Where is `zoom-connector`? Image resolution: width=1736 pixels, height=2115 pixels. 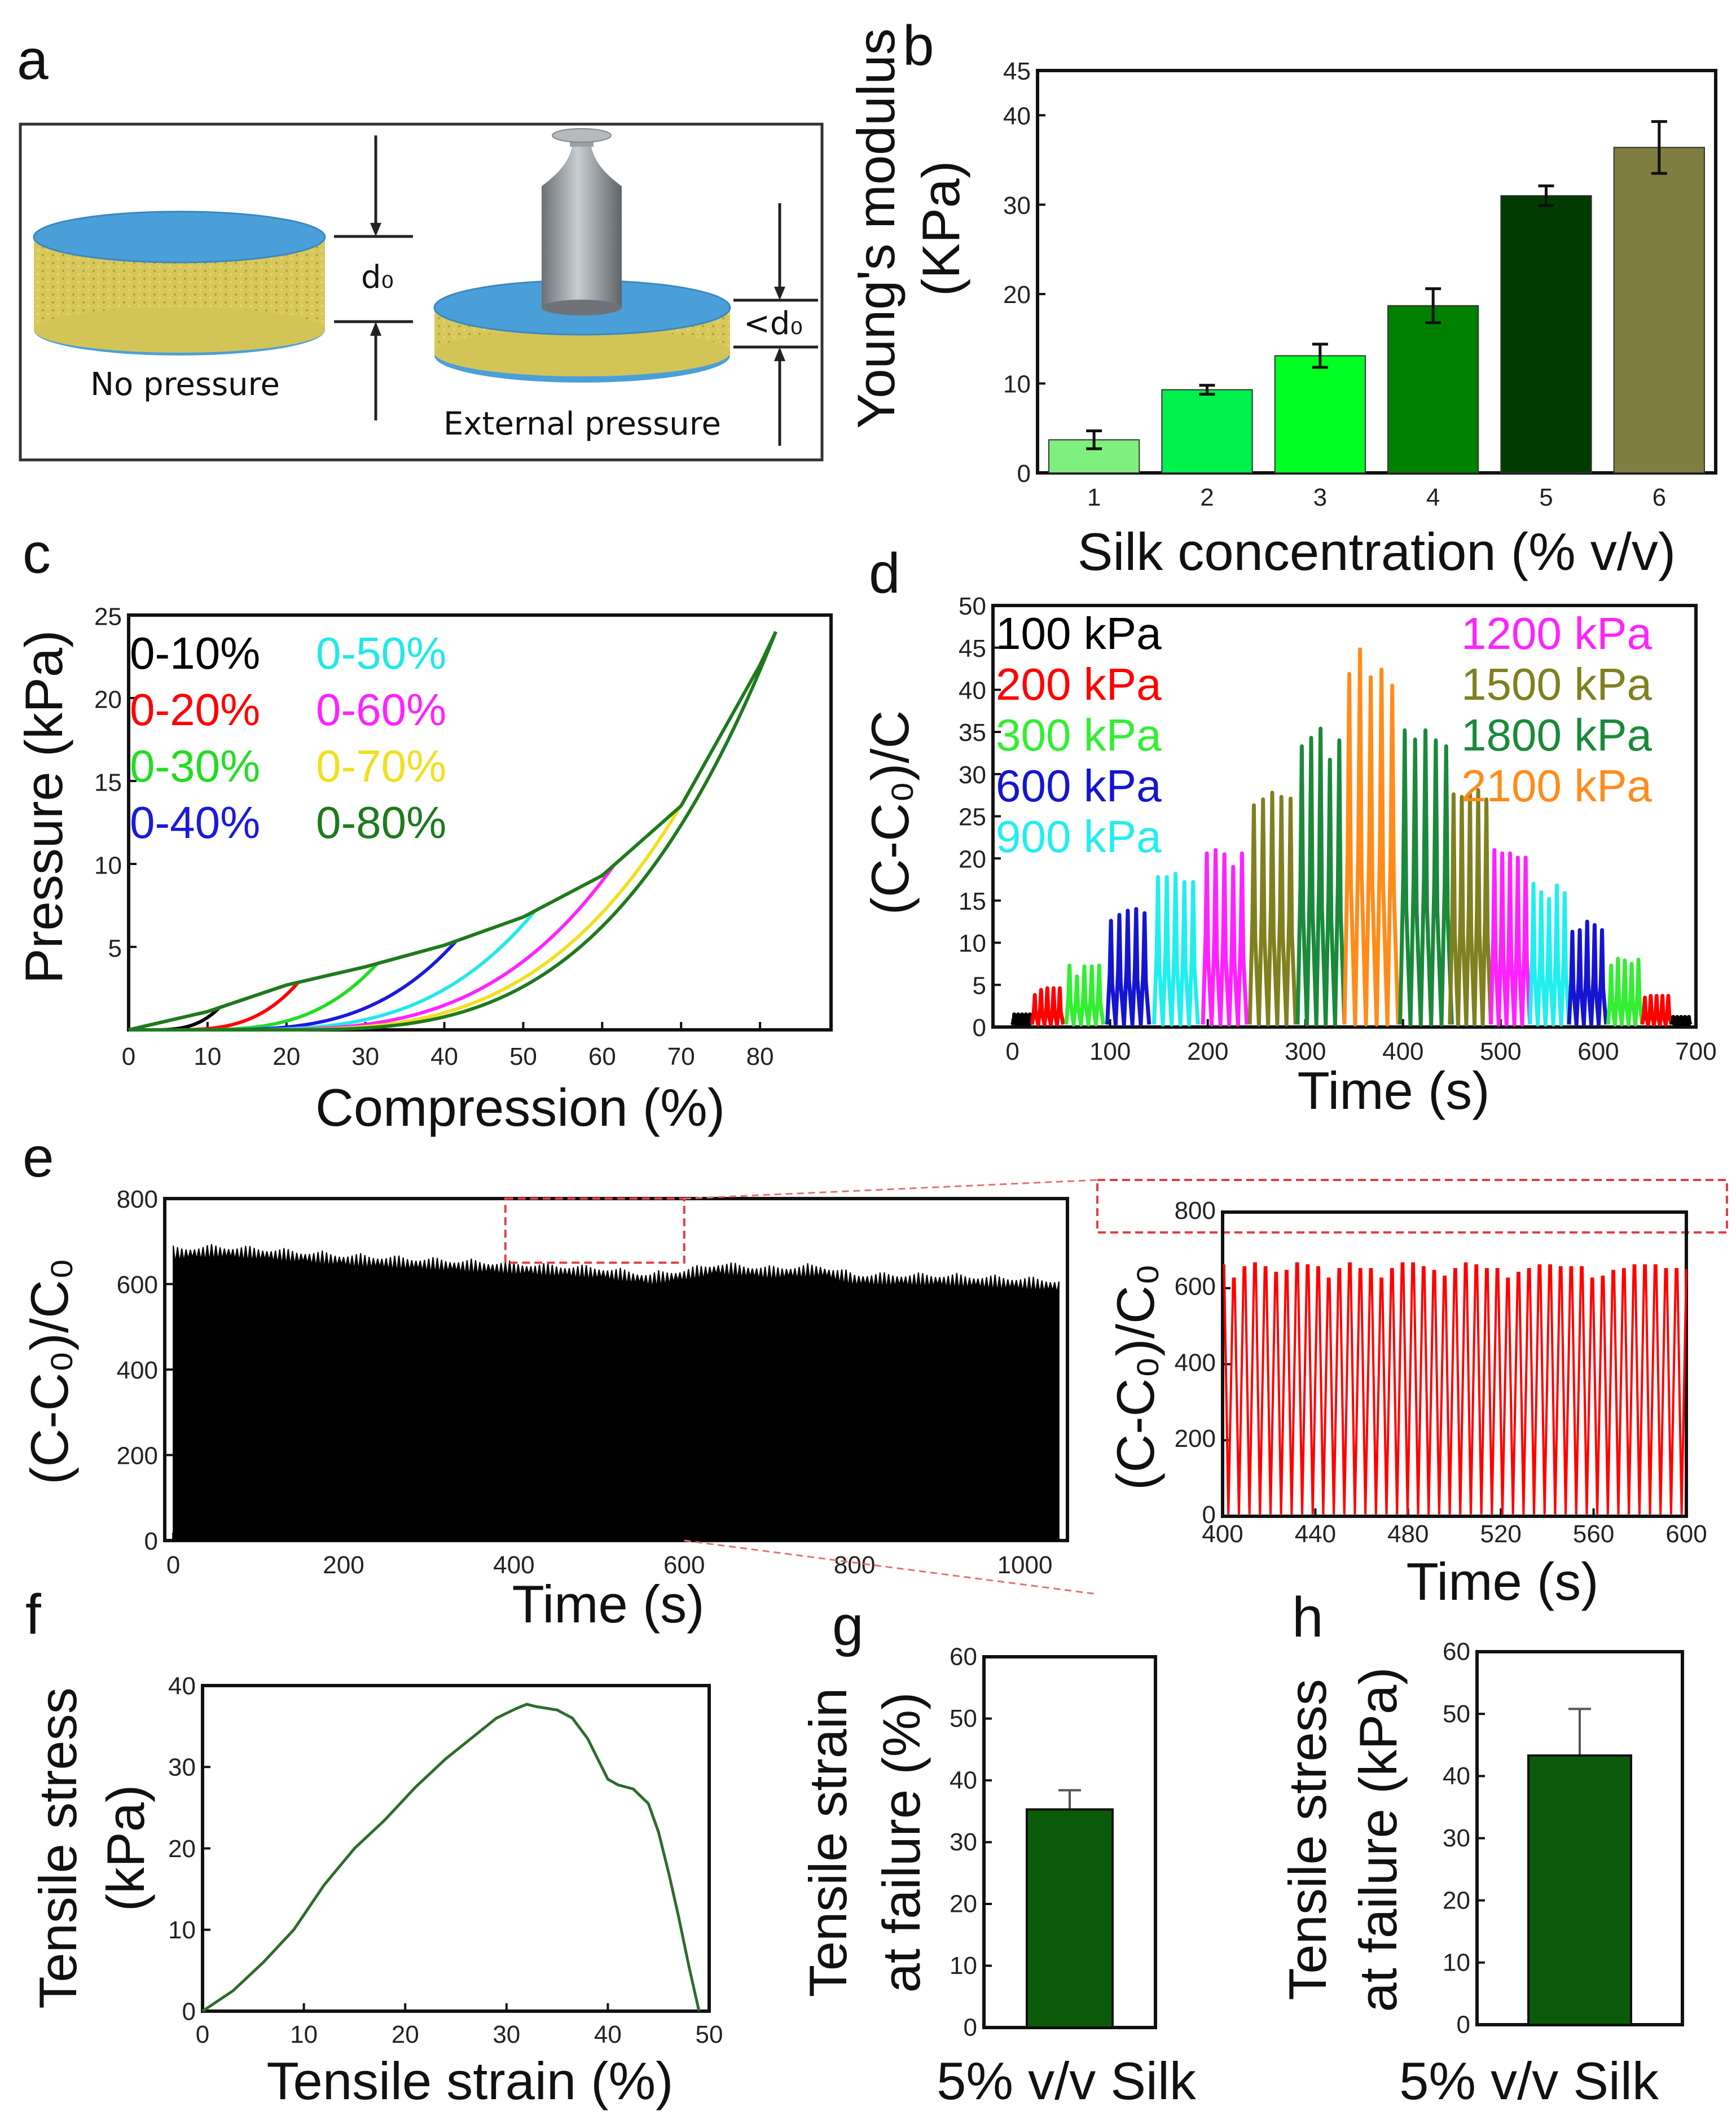
zoom-connector is located at coordinates (891, 1567).